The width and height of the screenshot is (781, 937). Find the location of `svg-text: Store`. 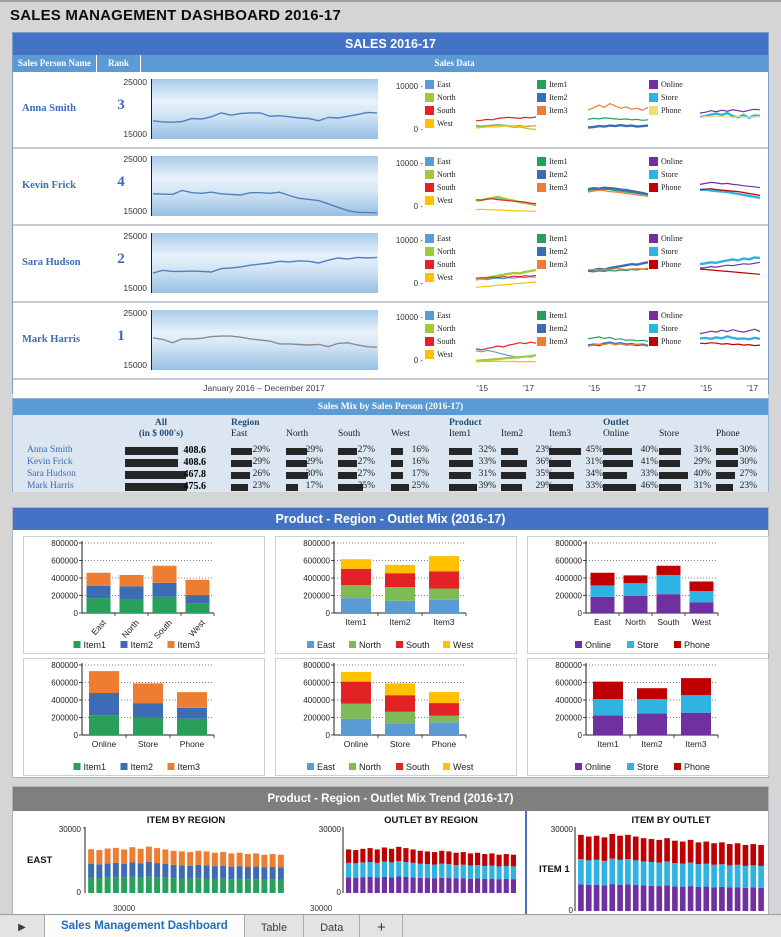

svg-text: Store is located at coordinates (648, 645).